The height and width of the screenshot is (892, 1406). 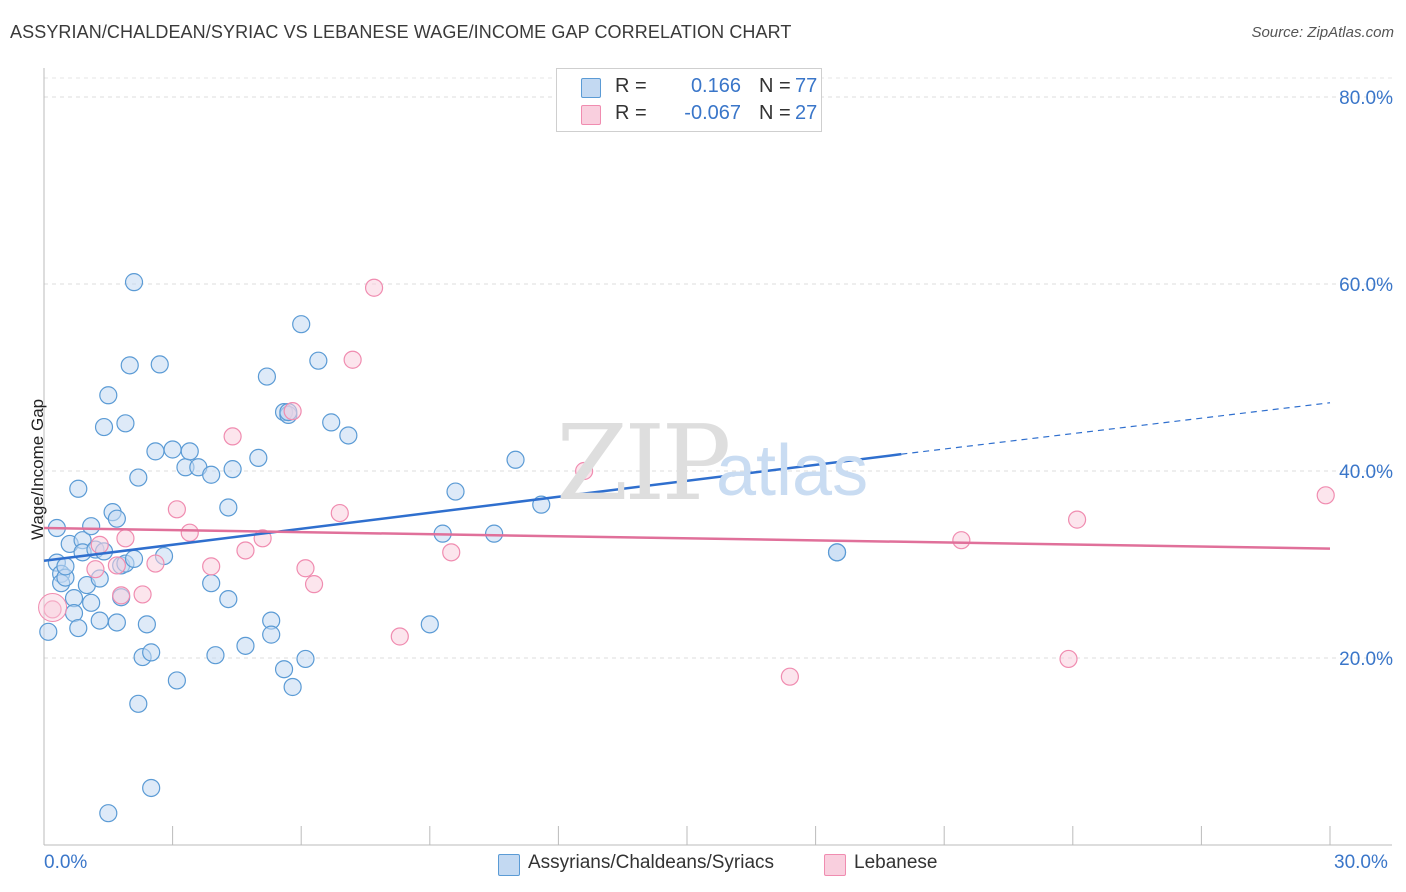 What do you see at coordinates (896, 862) in the screenshot?
I see `bottom-legend-label: Lebanese` at bounding box center [896, 862].